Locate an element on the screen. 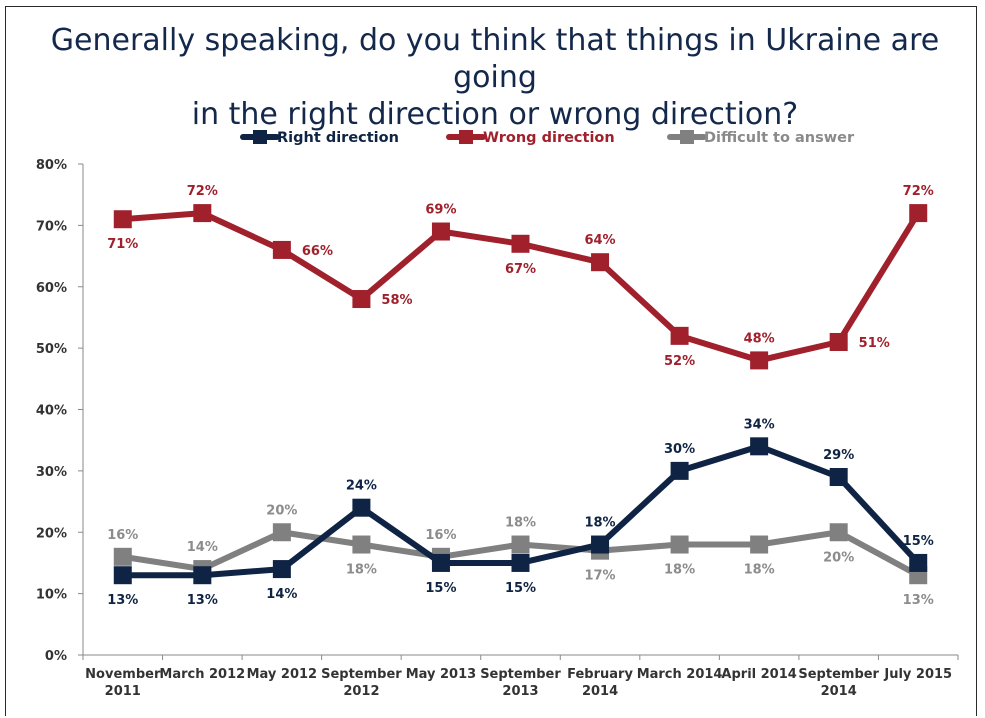  y-tick-label: 60% is located at coordinates (51, 288).